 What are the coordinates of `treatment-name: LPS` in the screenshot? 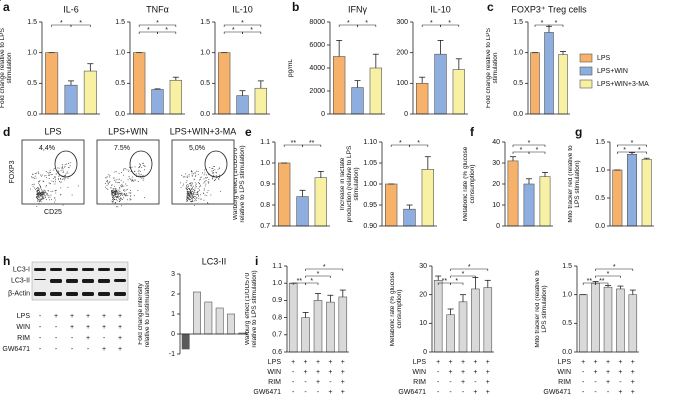 It's located at (275, 362).